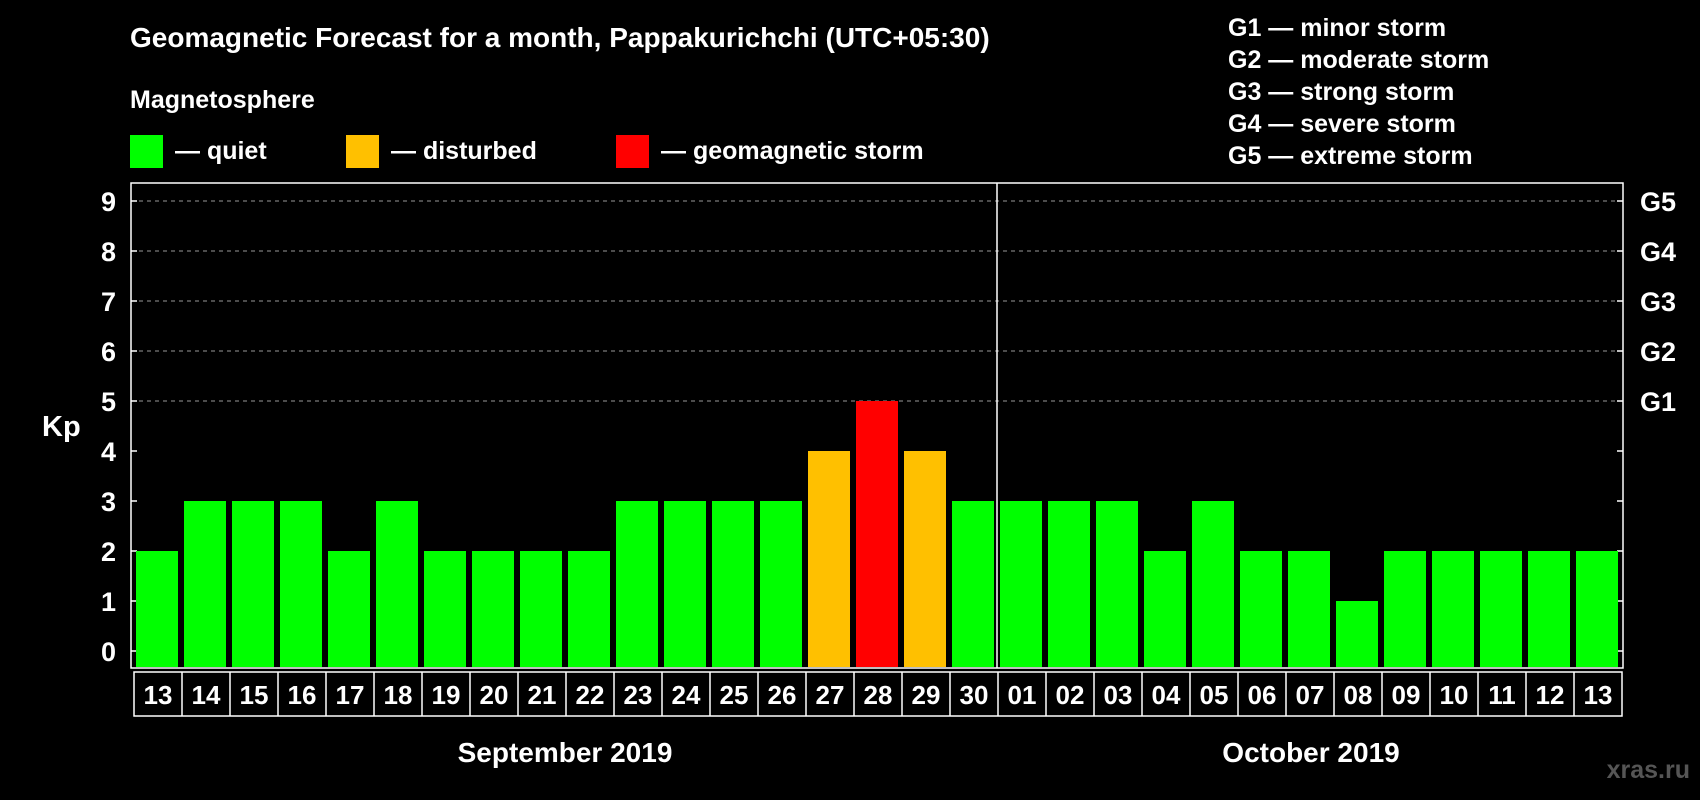  Describe the element at coordinates (1310, 695) in the screenshot. I see `x-tick-label: 07` at that location.